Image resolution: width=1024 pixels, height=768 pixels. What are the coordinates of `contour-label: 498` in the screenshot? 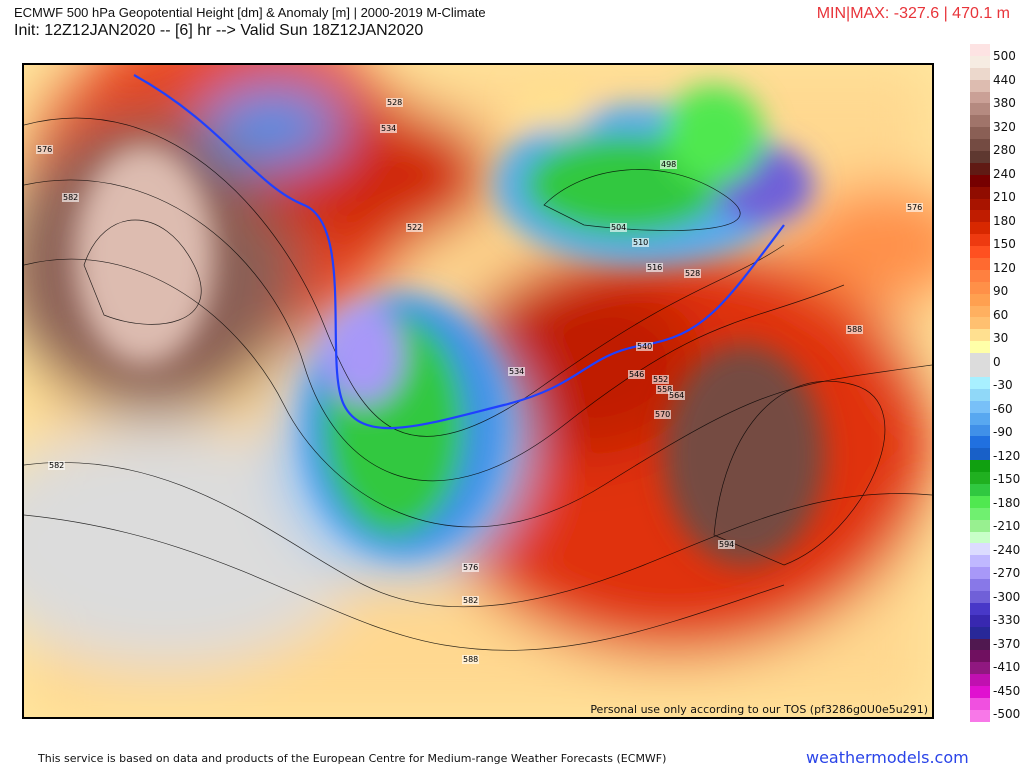 It's located at (669, 164).